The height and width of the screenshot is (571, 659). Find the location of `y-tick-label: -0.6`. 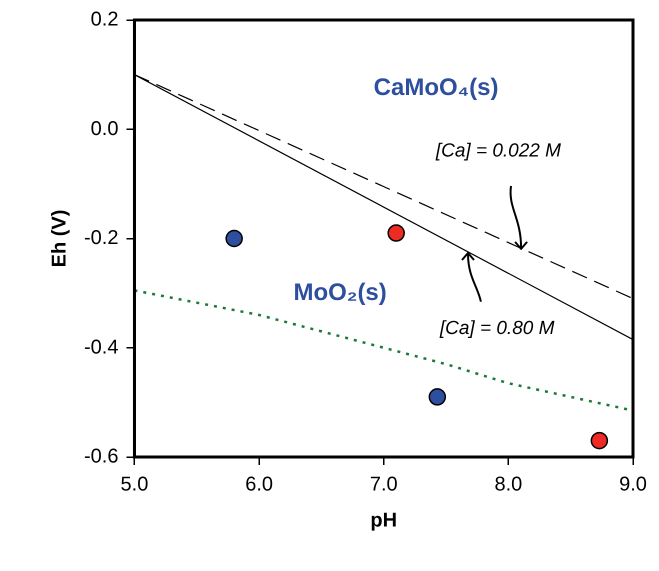

y-tick-label: -0.6 is located at coordinates (101, 457).